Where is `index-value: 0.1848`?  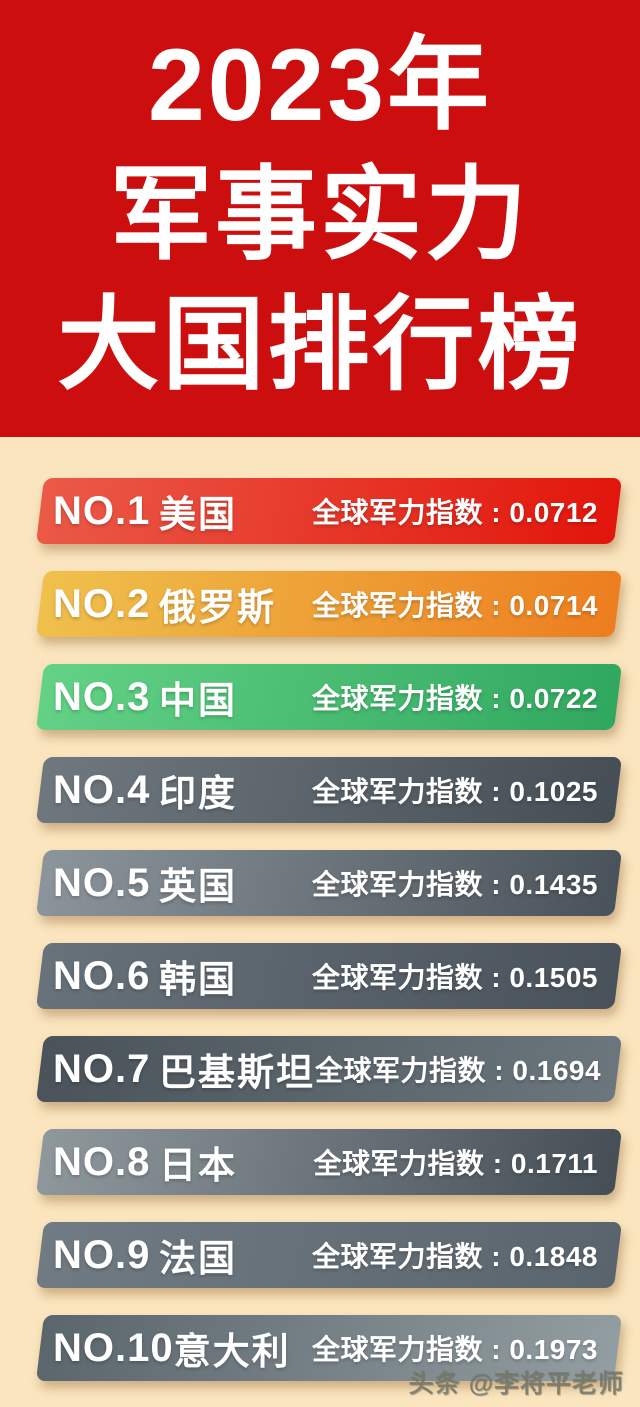
index-value: 0.1848 is located at coordinates (553, 1256).